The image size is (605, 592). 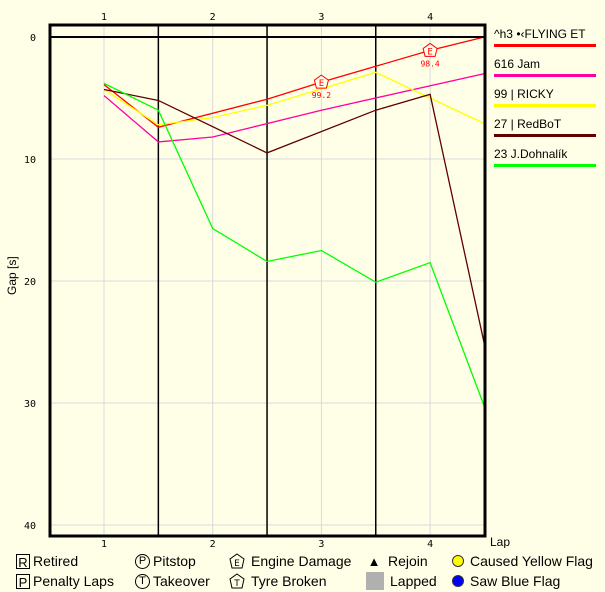 What do you see at coordinates (142, 561) in the screenshot?
I see `pitstop-icon: P` at bounding box center [142, 561].